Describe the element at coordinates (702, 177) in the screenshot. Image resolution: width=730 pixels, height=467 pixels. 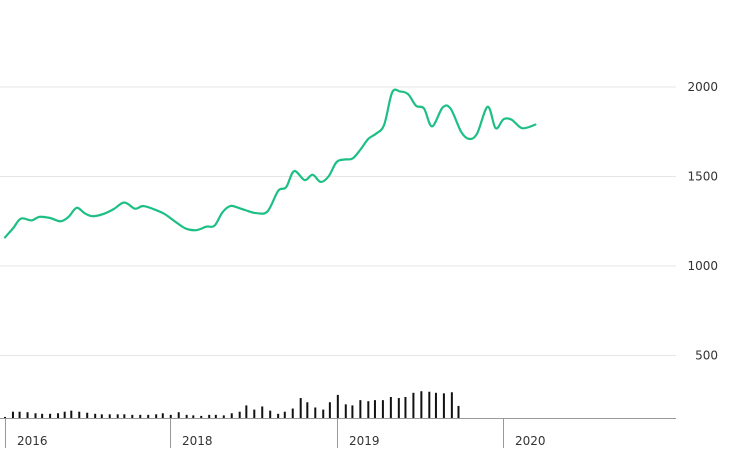
I see `y-tick-label: 1500` at that location.